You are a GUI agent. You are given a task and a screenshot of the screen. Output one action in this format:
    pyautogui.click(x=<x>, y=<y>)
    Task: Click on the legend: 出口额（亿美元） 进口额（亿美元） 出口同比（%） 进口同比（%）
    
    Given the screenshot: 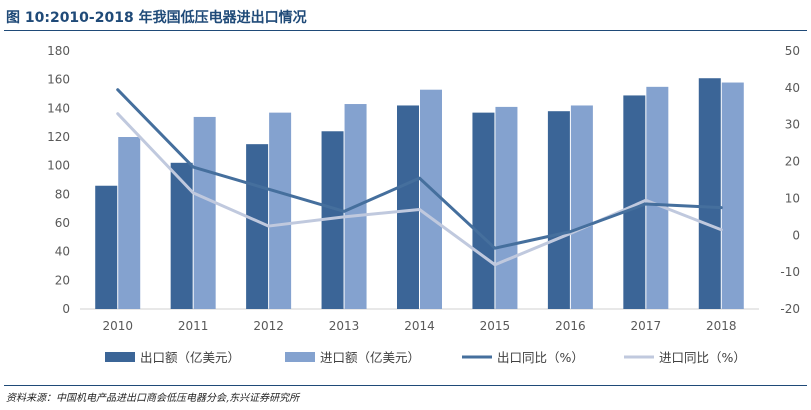 What is the action you would take?
    pyautogui.click(x=425, y=357)
    